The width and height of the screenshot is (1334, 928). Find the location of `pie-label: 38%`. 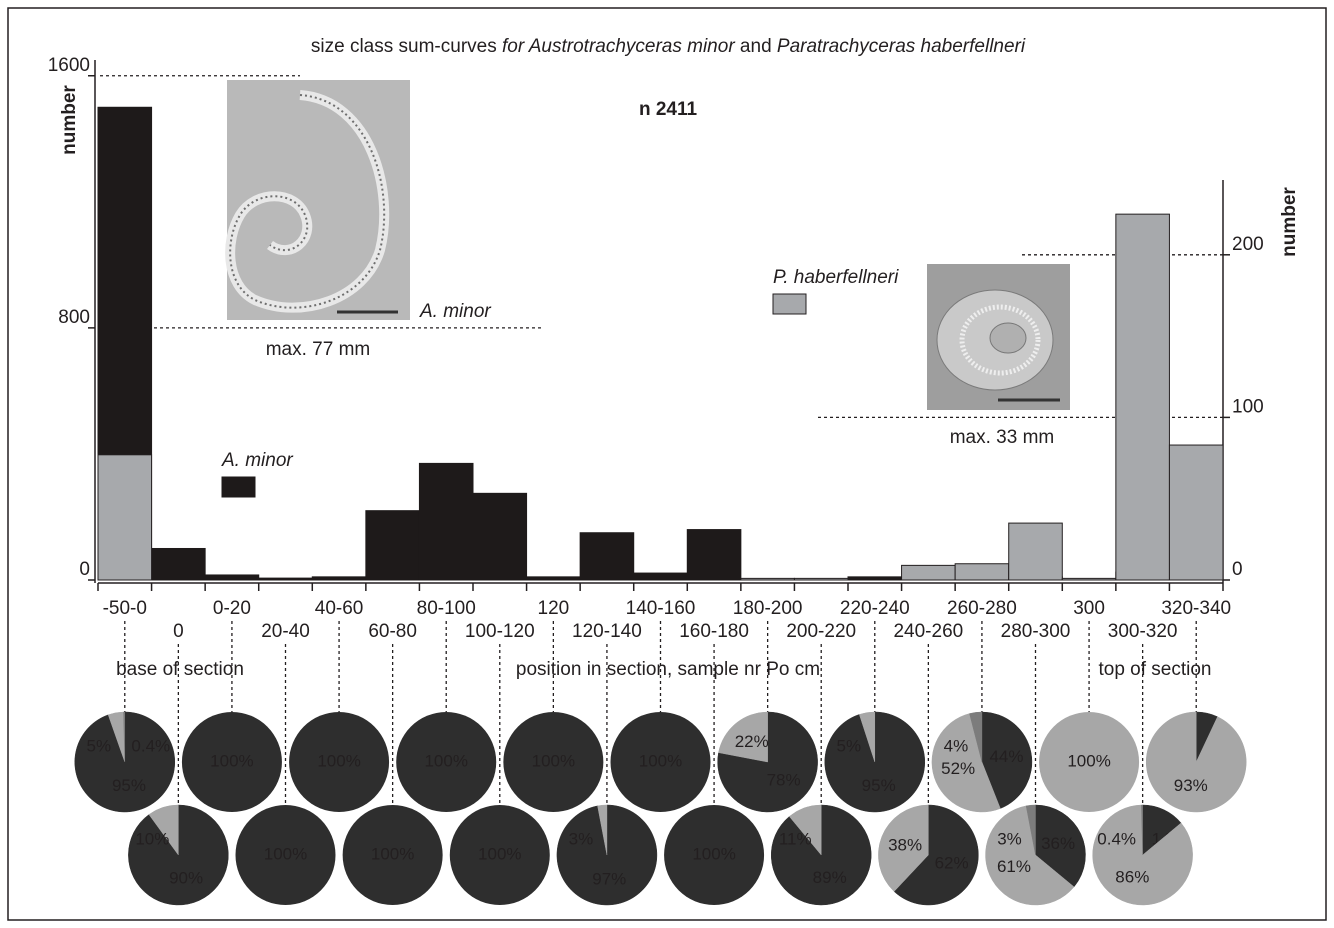

pie-label: 38% is located at coordinates (905, 844).